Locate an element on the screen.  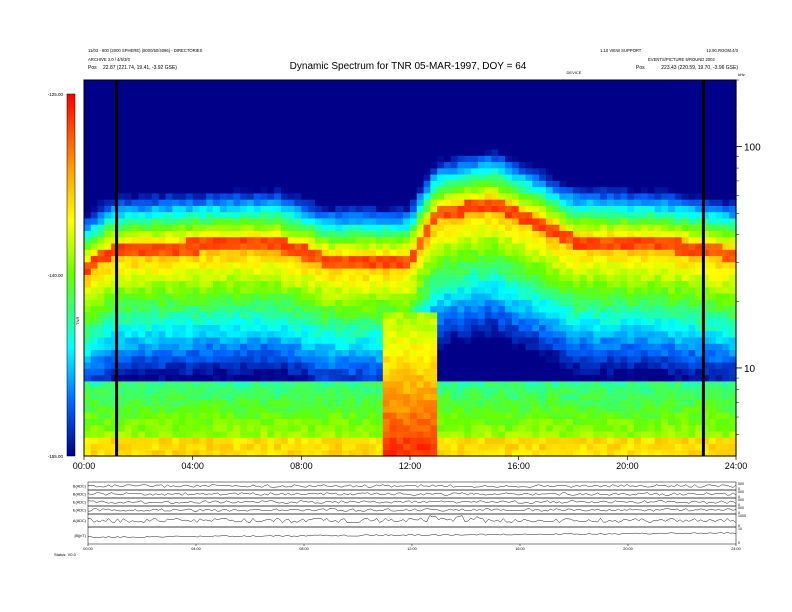
colorbar-label: TNR is located at coordinates (77, 321).